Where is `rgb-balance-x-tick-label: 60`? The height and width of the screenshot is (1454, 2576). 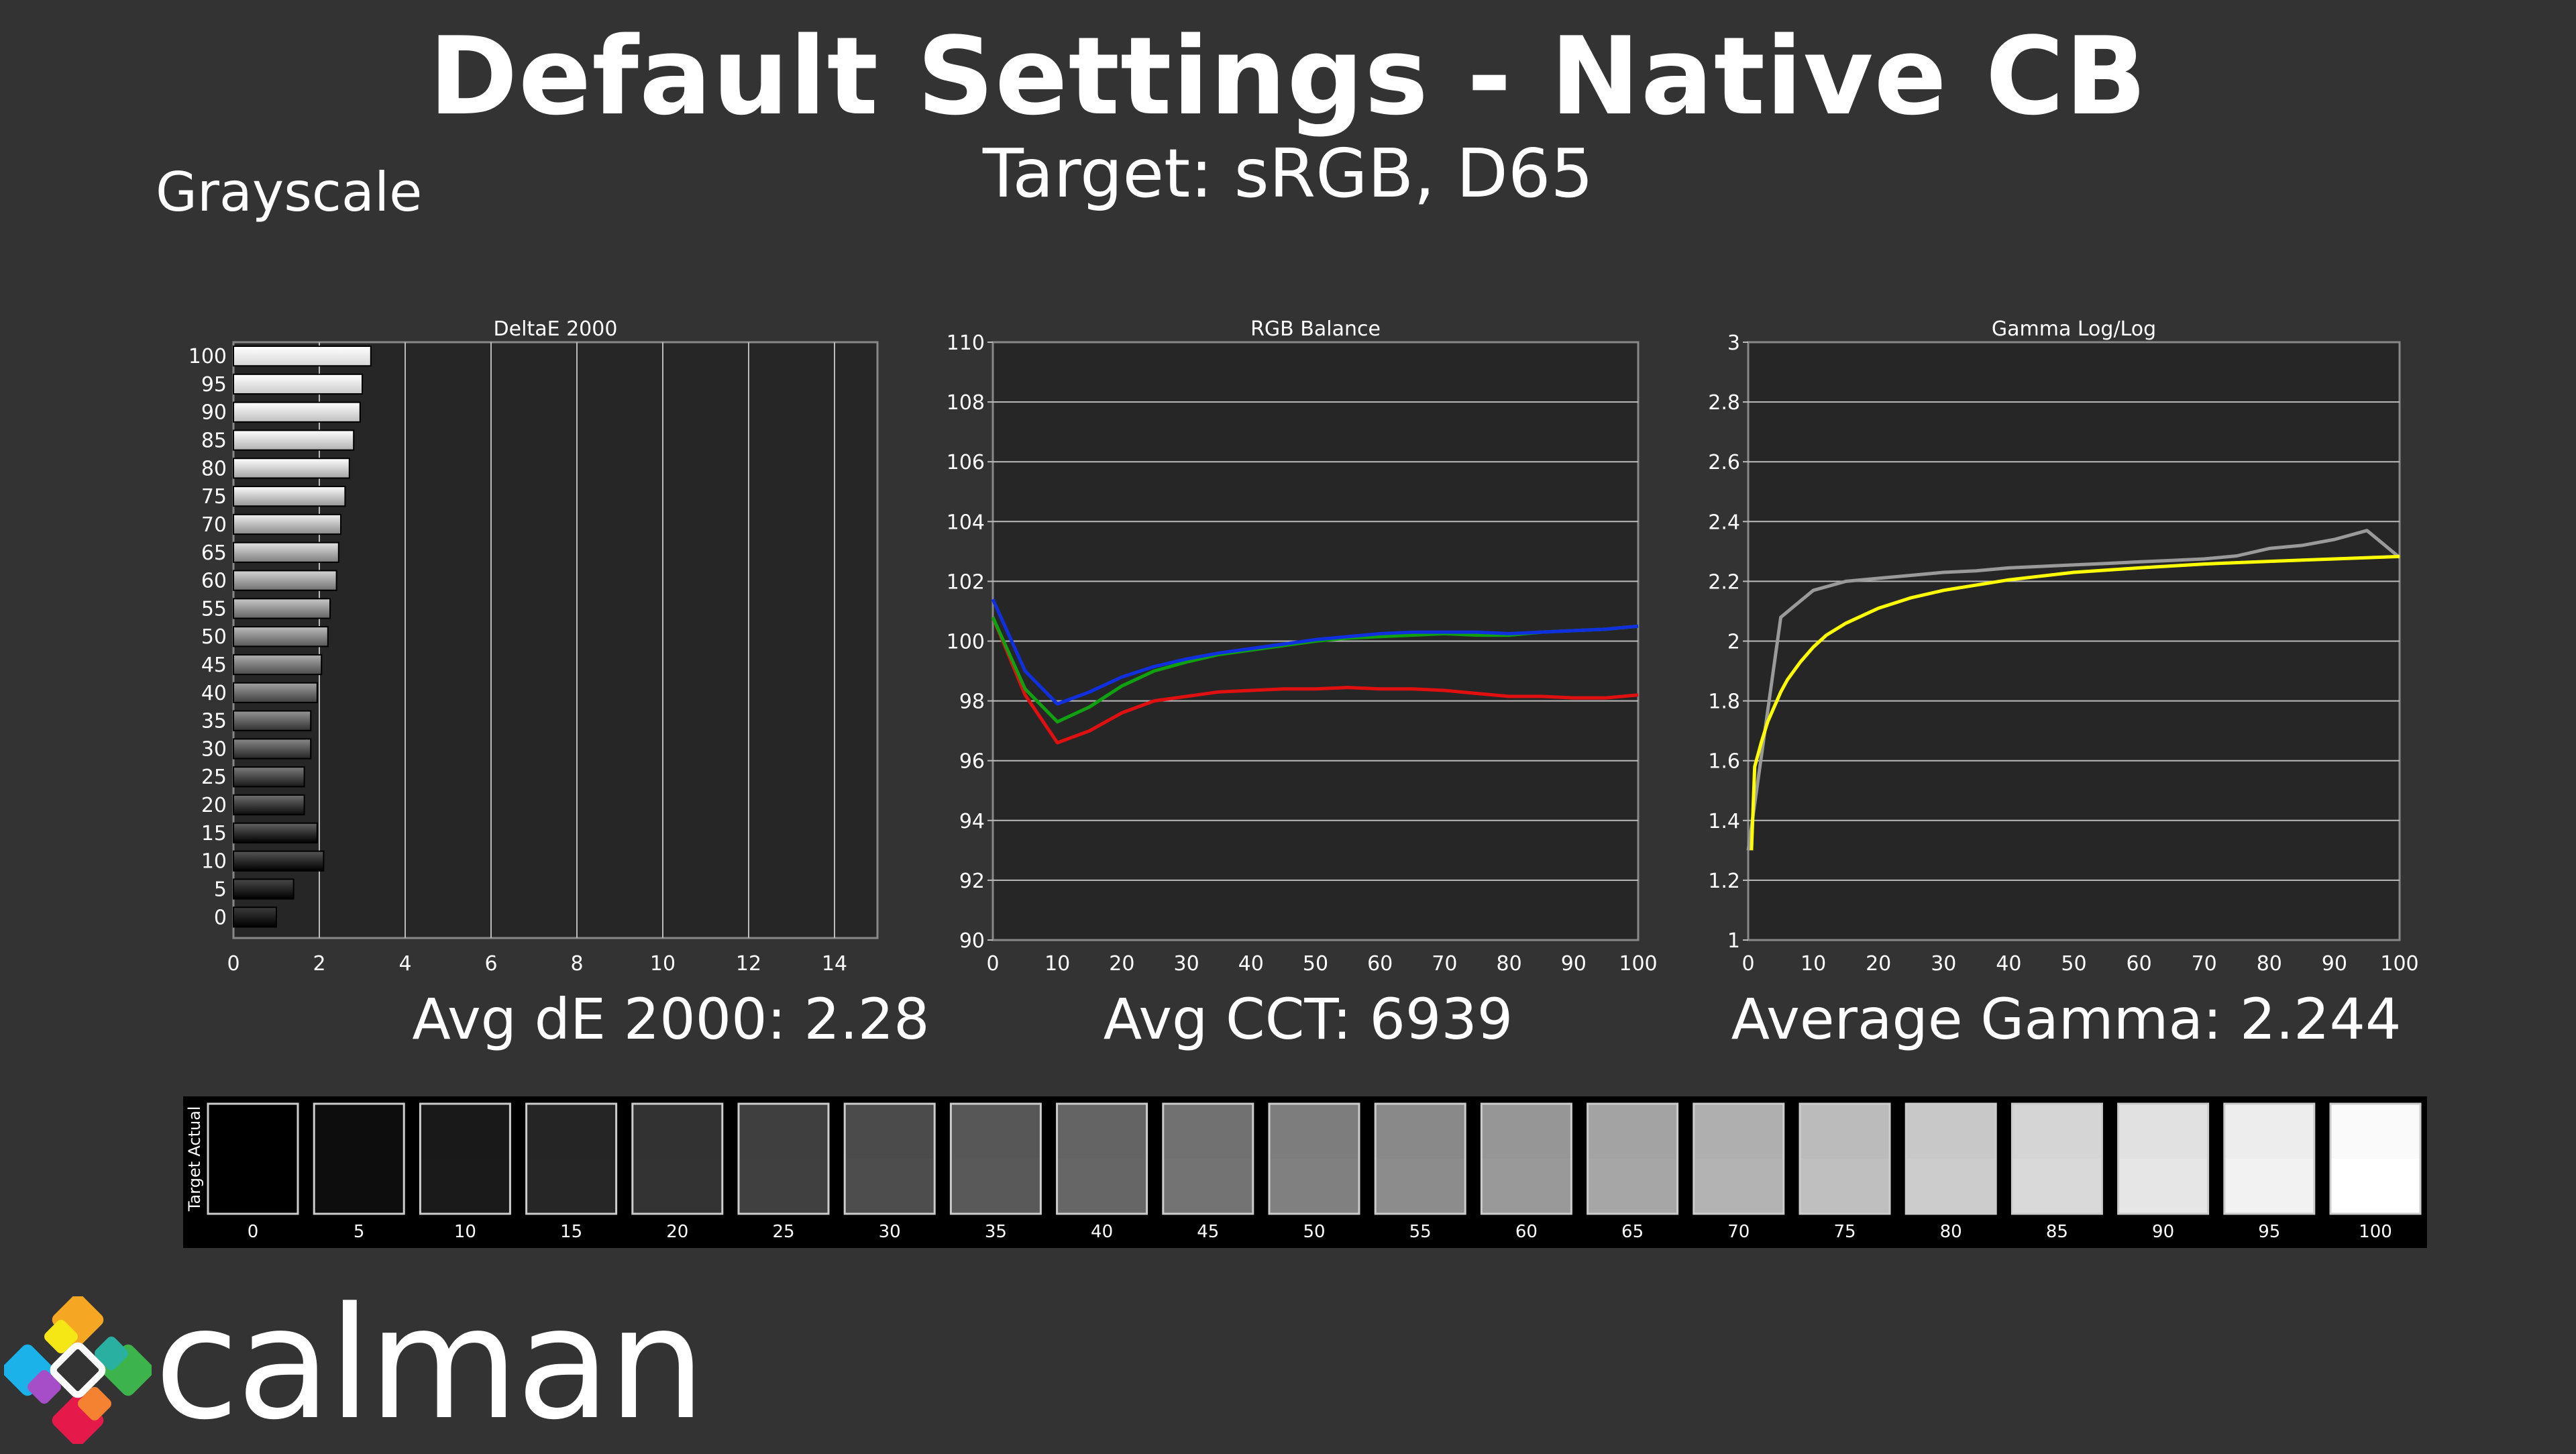 rgb-balance-x-tick-label: 60 is located at coordinates (1380, 964).